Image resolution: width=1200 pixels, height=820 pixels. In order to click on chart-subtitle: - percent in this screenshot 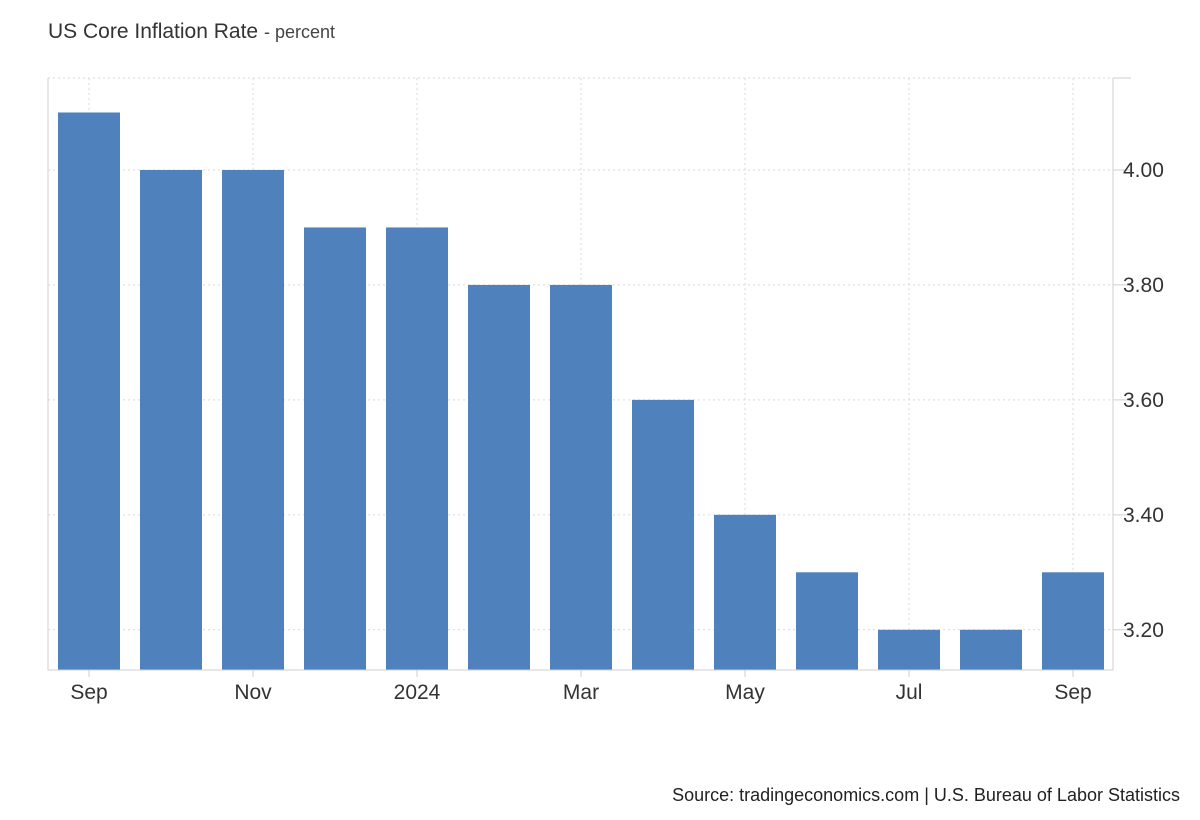, I will do `click(299, 32)`.